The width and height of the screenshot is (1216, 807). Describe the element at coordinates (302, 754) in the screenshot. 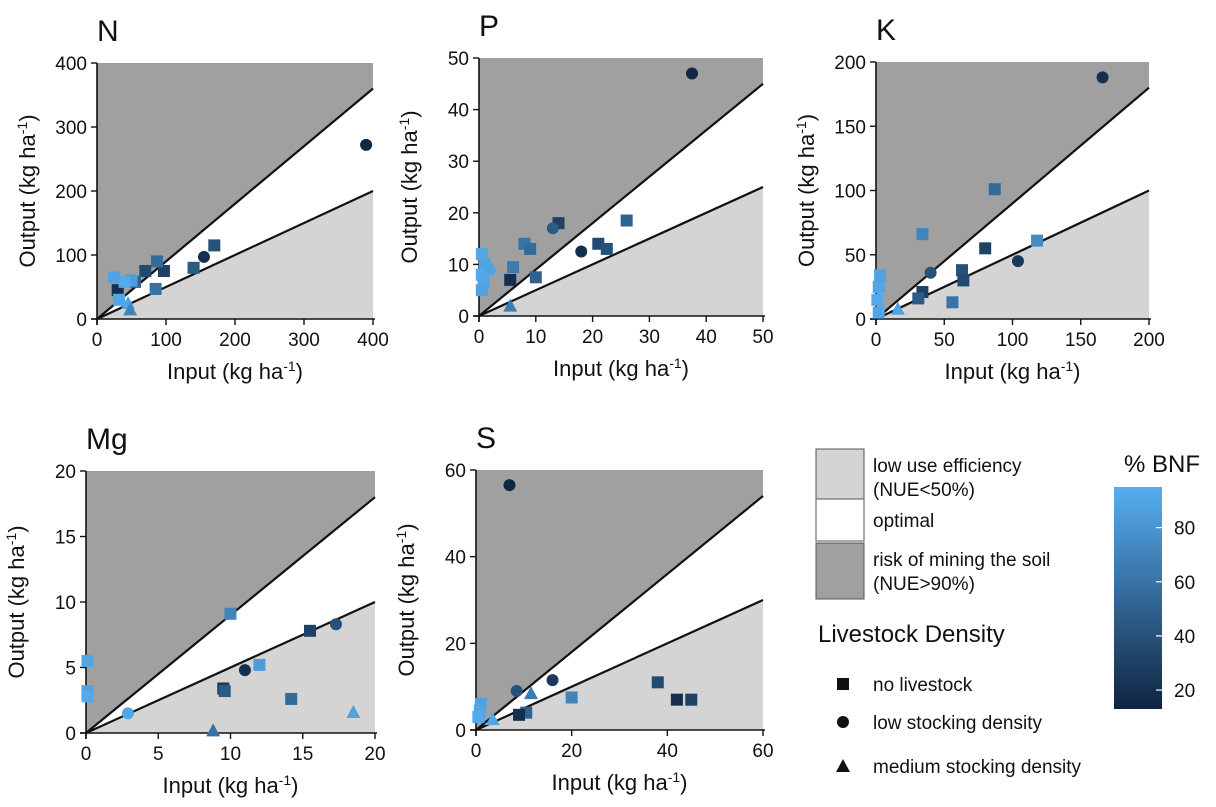

I see `x-tick-label: 15` at that location.